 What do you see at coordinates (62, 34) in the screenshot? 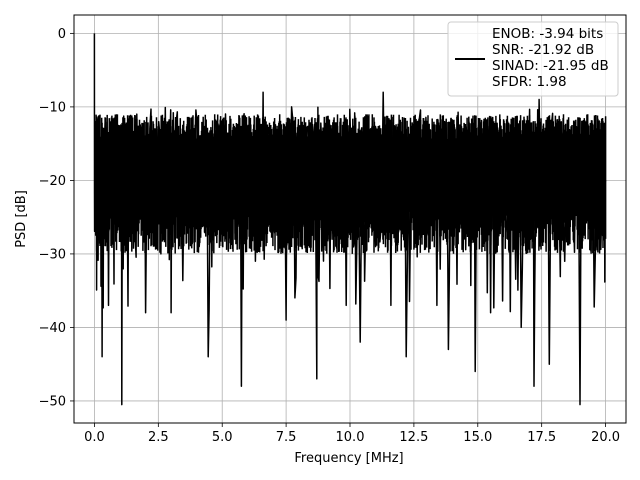
I see `y-tick-label: 0` at bounding box center [62, 34].